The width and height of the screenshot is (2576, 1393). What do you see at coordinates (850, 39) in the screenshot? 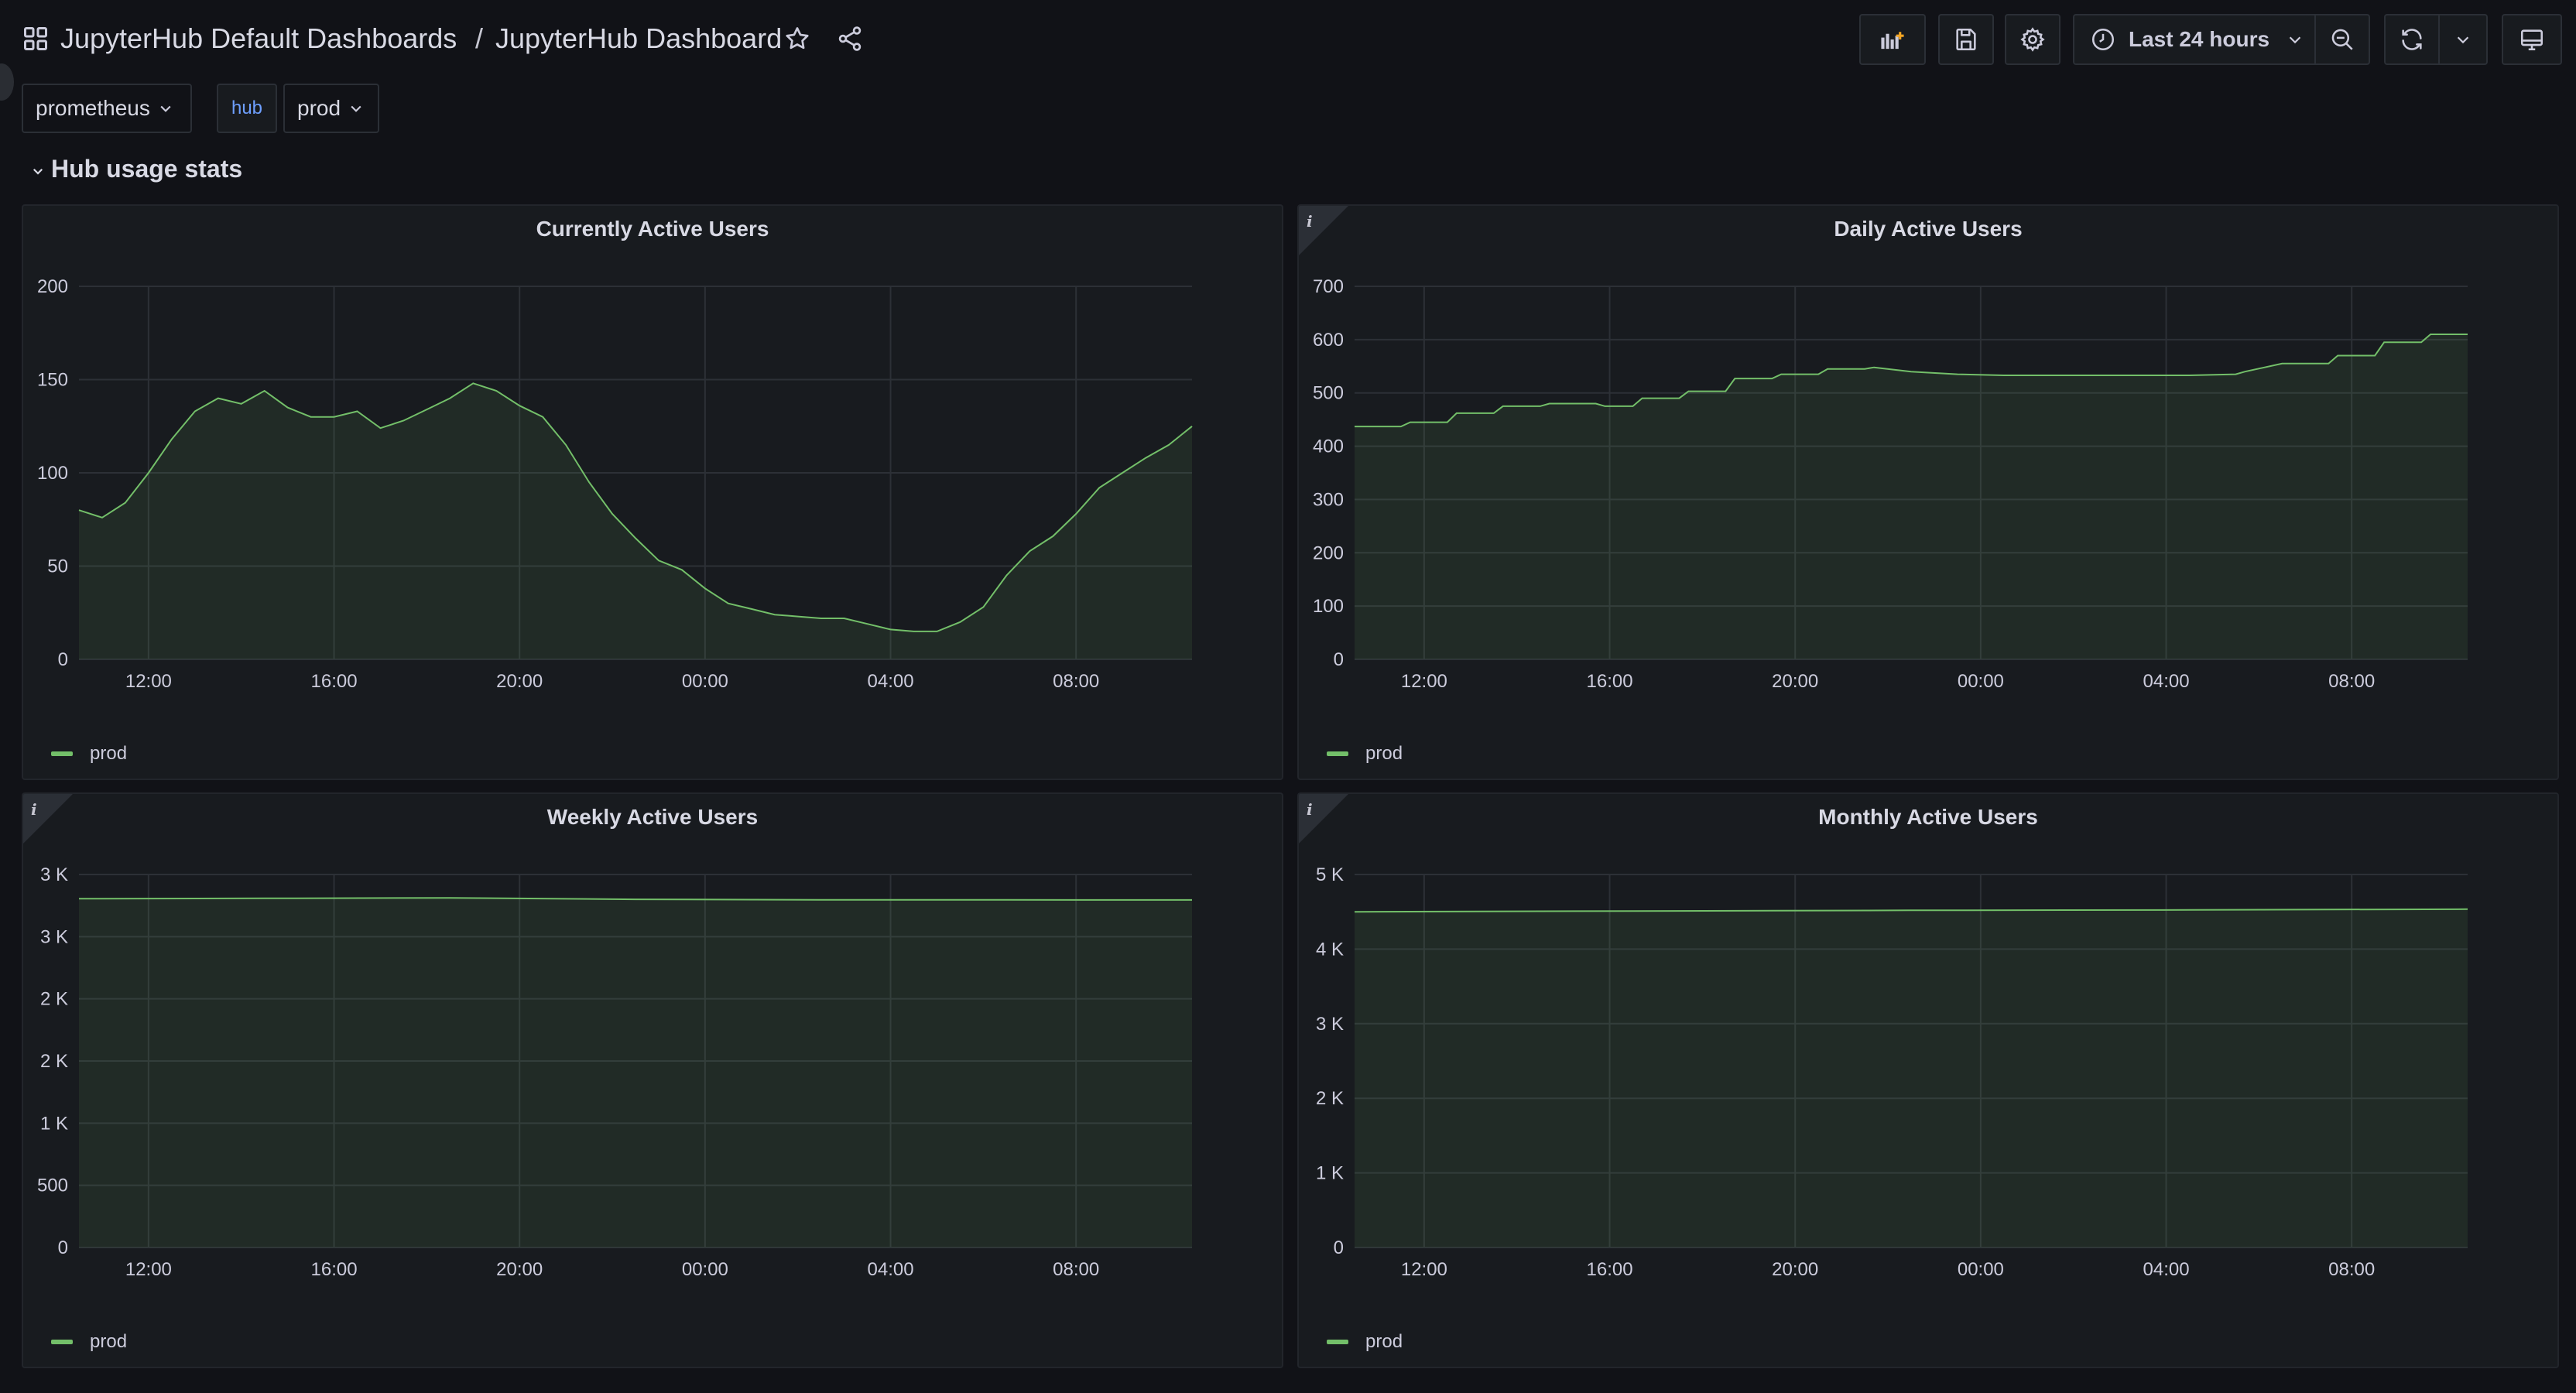
I see `share-icon` at bounding box center [850, 39].